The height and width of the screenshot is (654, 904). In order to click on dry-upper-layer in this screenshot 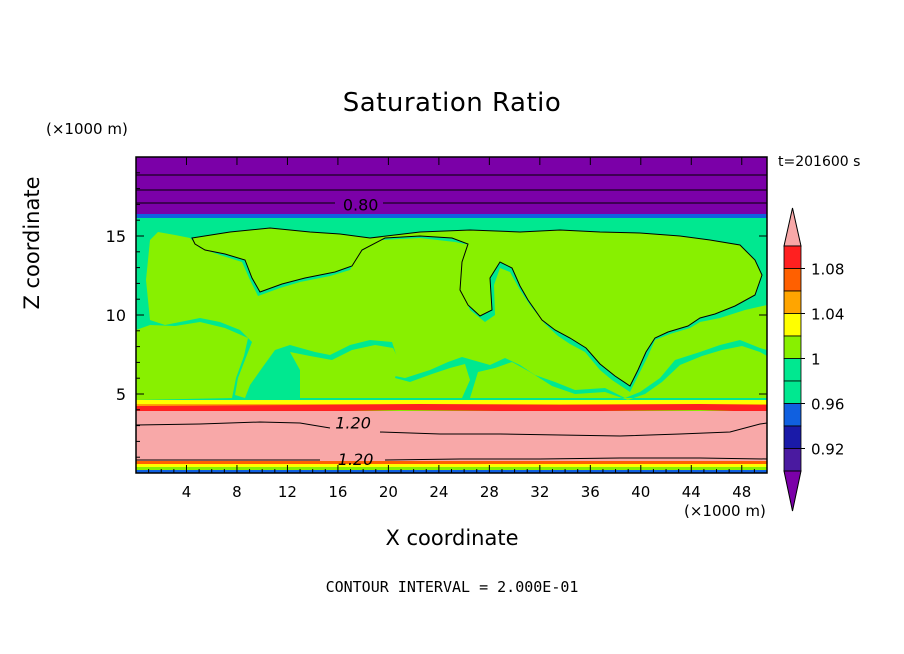, I will do `click(451, 187)`.